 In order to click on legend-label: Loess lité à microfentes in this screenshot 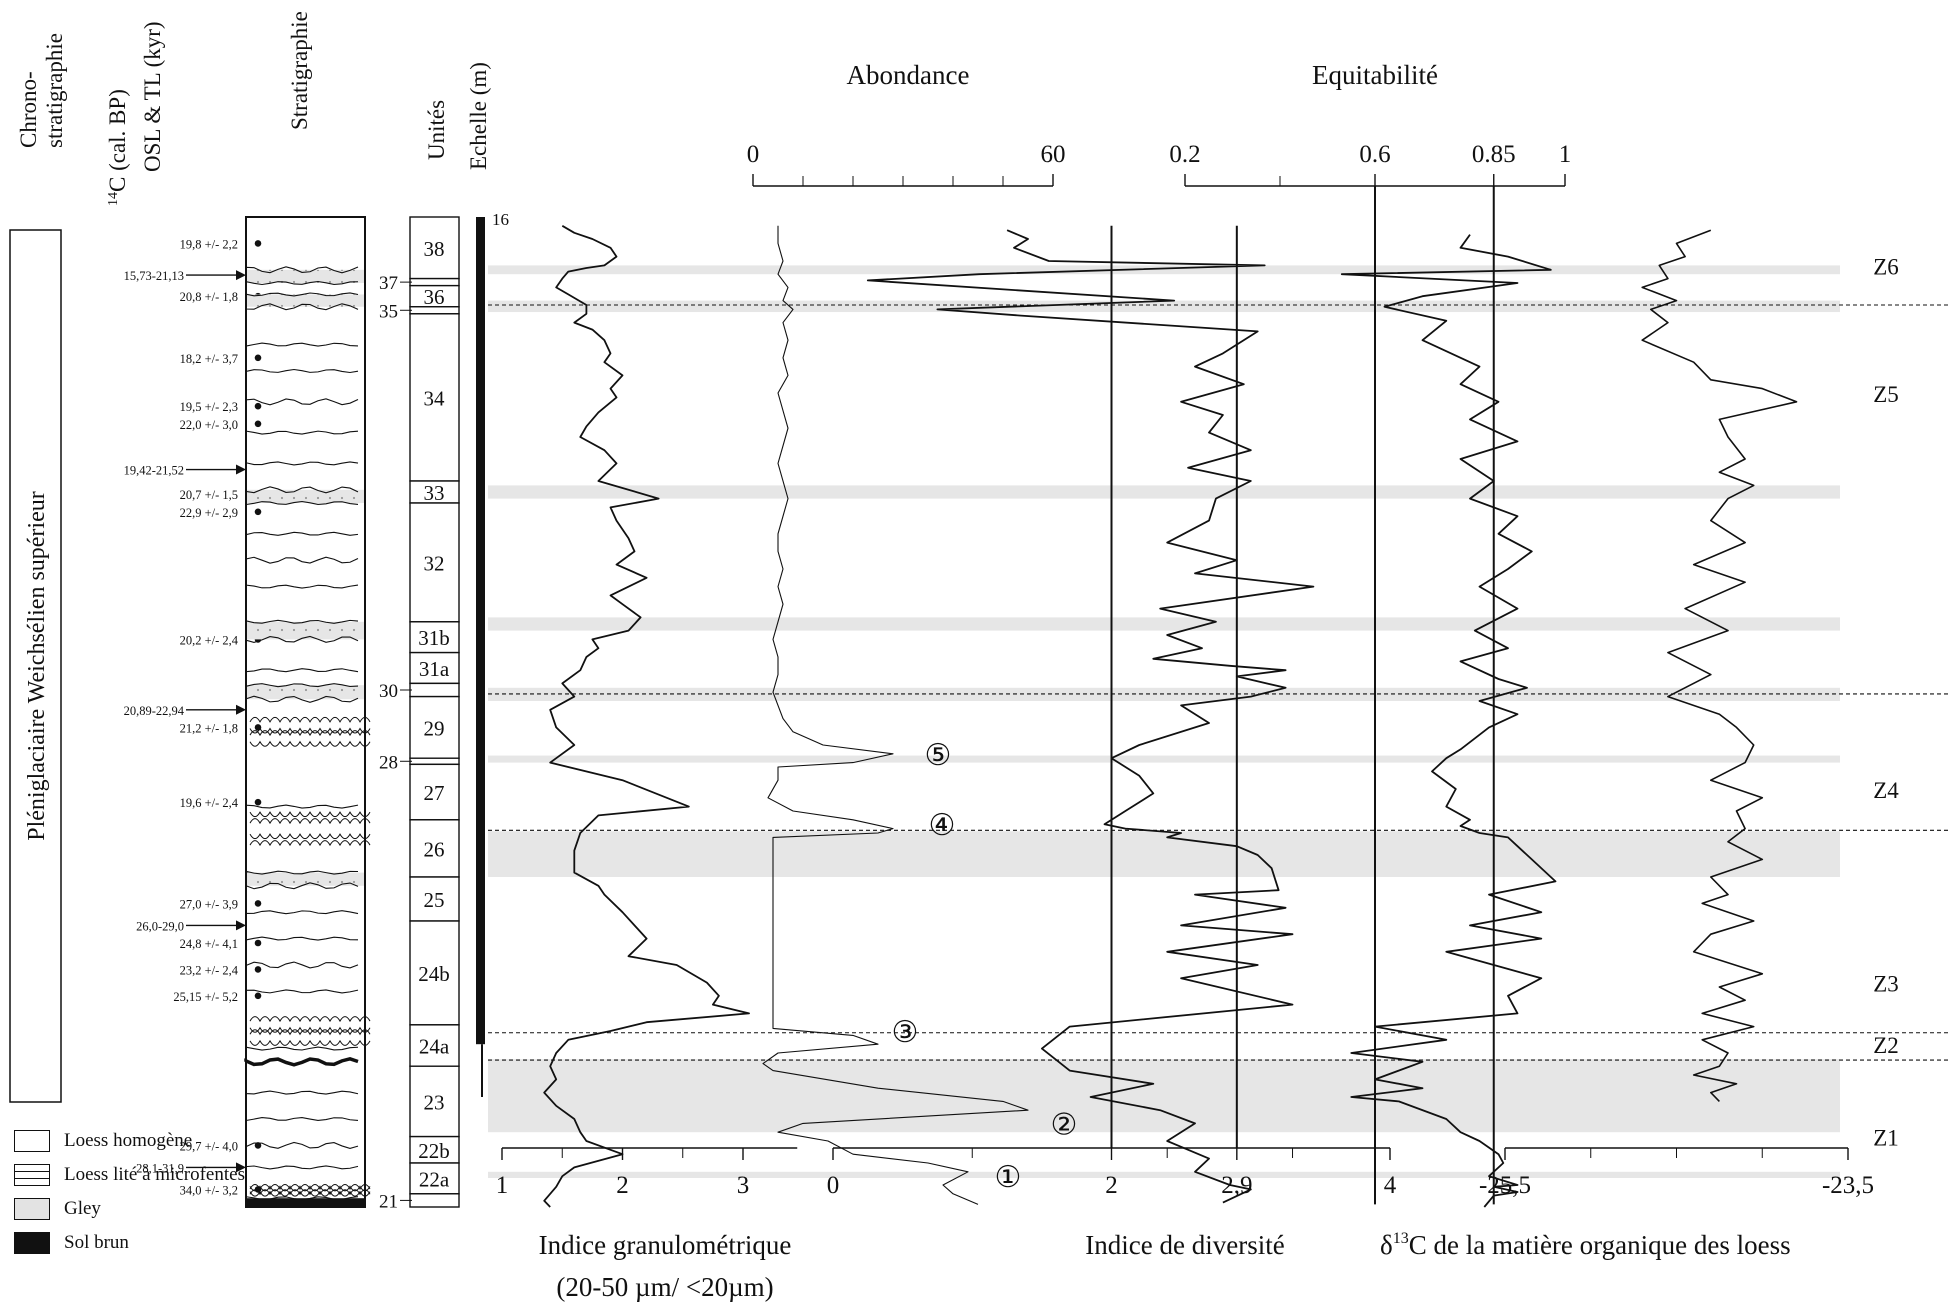, I will do `click(154, 1174)`.